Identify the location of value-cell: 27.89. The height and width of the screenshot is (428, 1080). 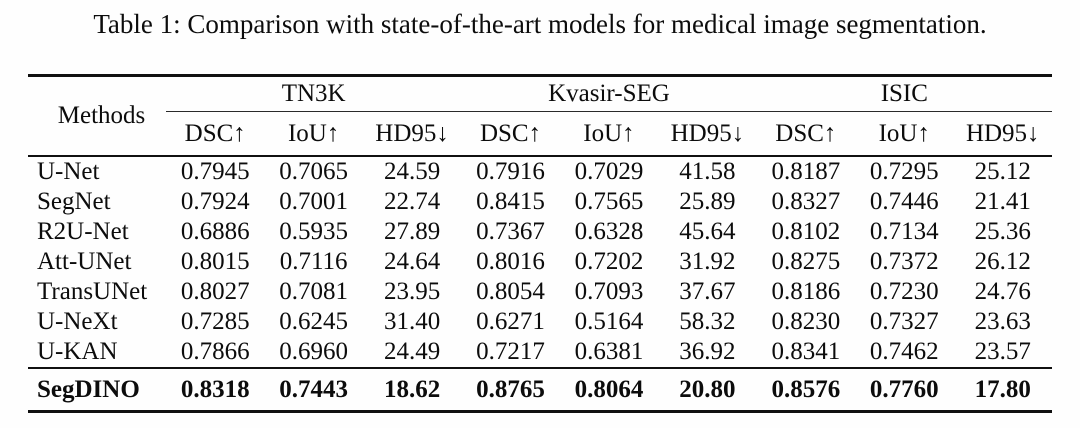
(412, 231).